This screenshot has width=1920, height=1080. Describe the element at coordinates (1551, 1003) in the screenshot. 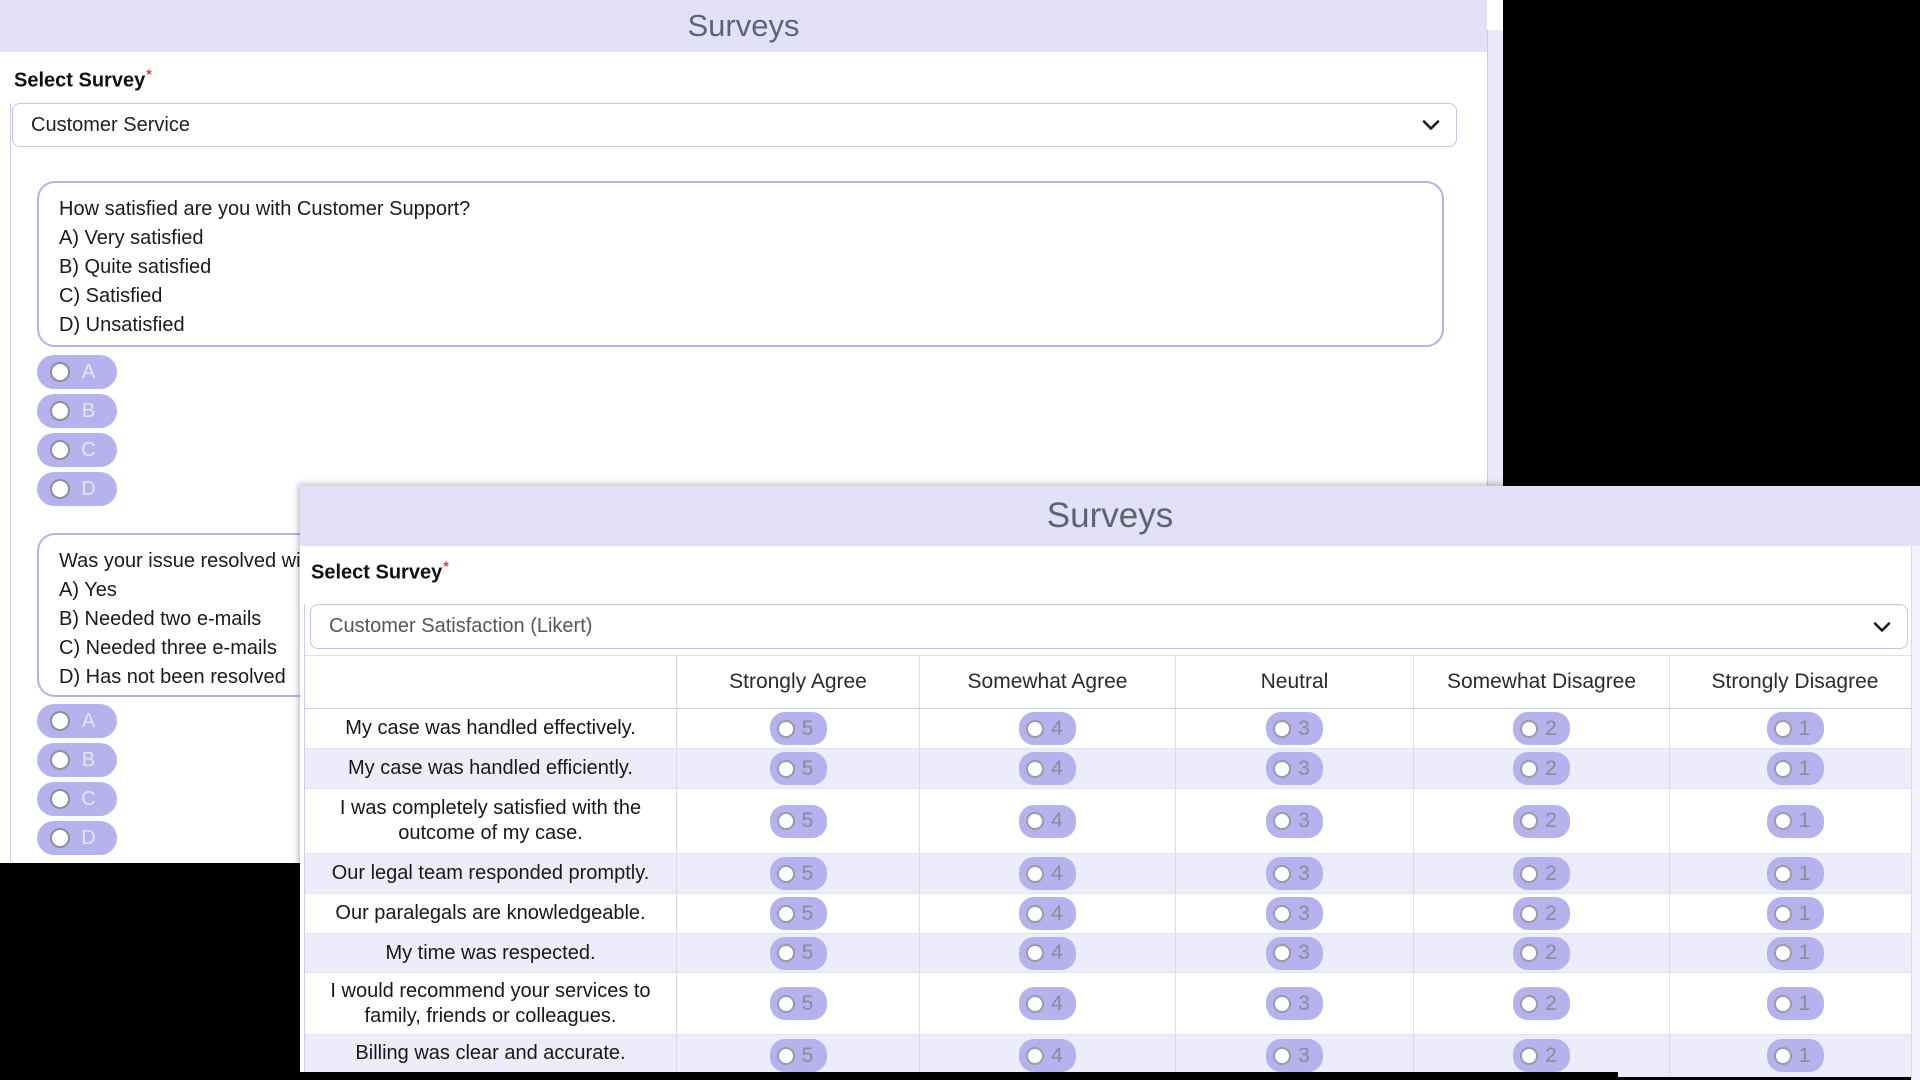

I see `option-value: 2` at that location.